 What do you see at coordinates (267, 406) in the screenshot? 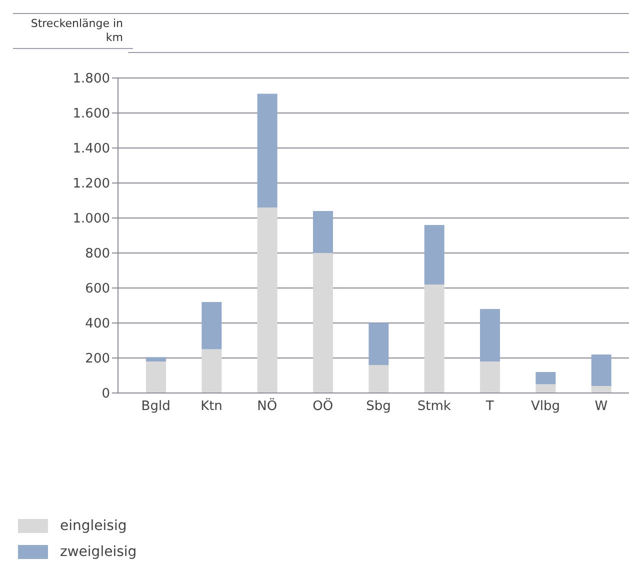
I see `x-tick-label: NÖ` at bounding box center [267, 406].